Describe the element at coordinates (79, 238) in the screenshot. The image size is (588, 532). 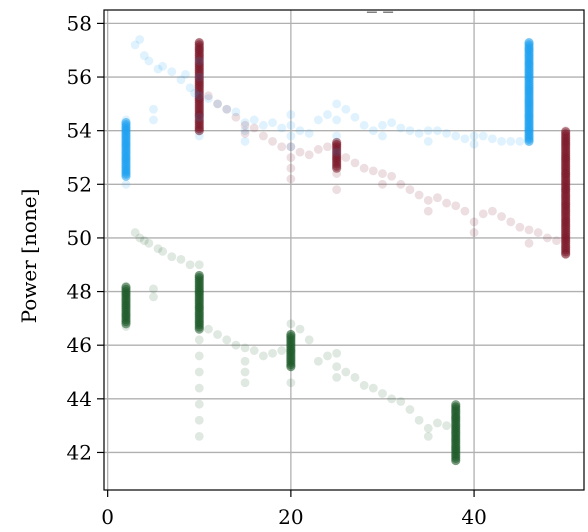
I see `y-tick-label: 50` at that location.